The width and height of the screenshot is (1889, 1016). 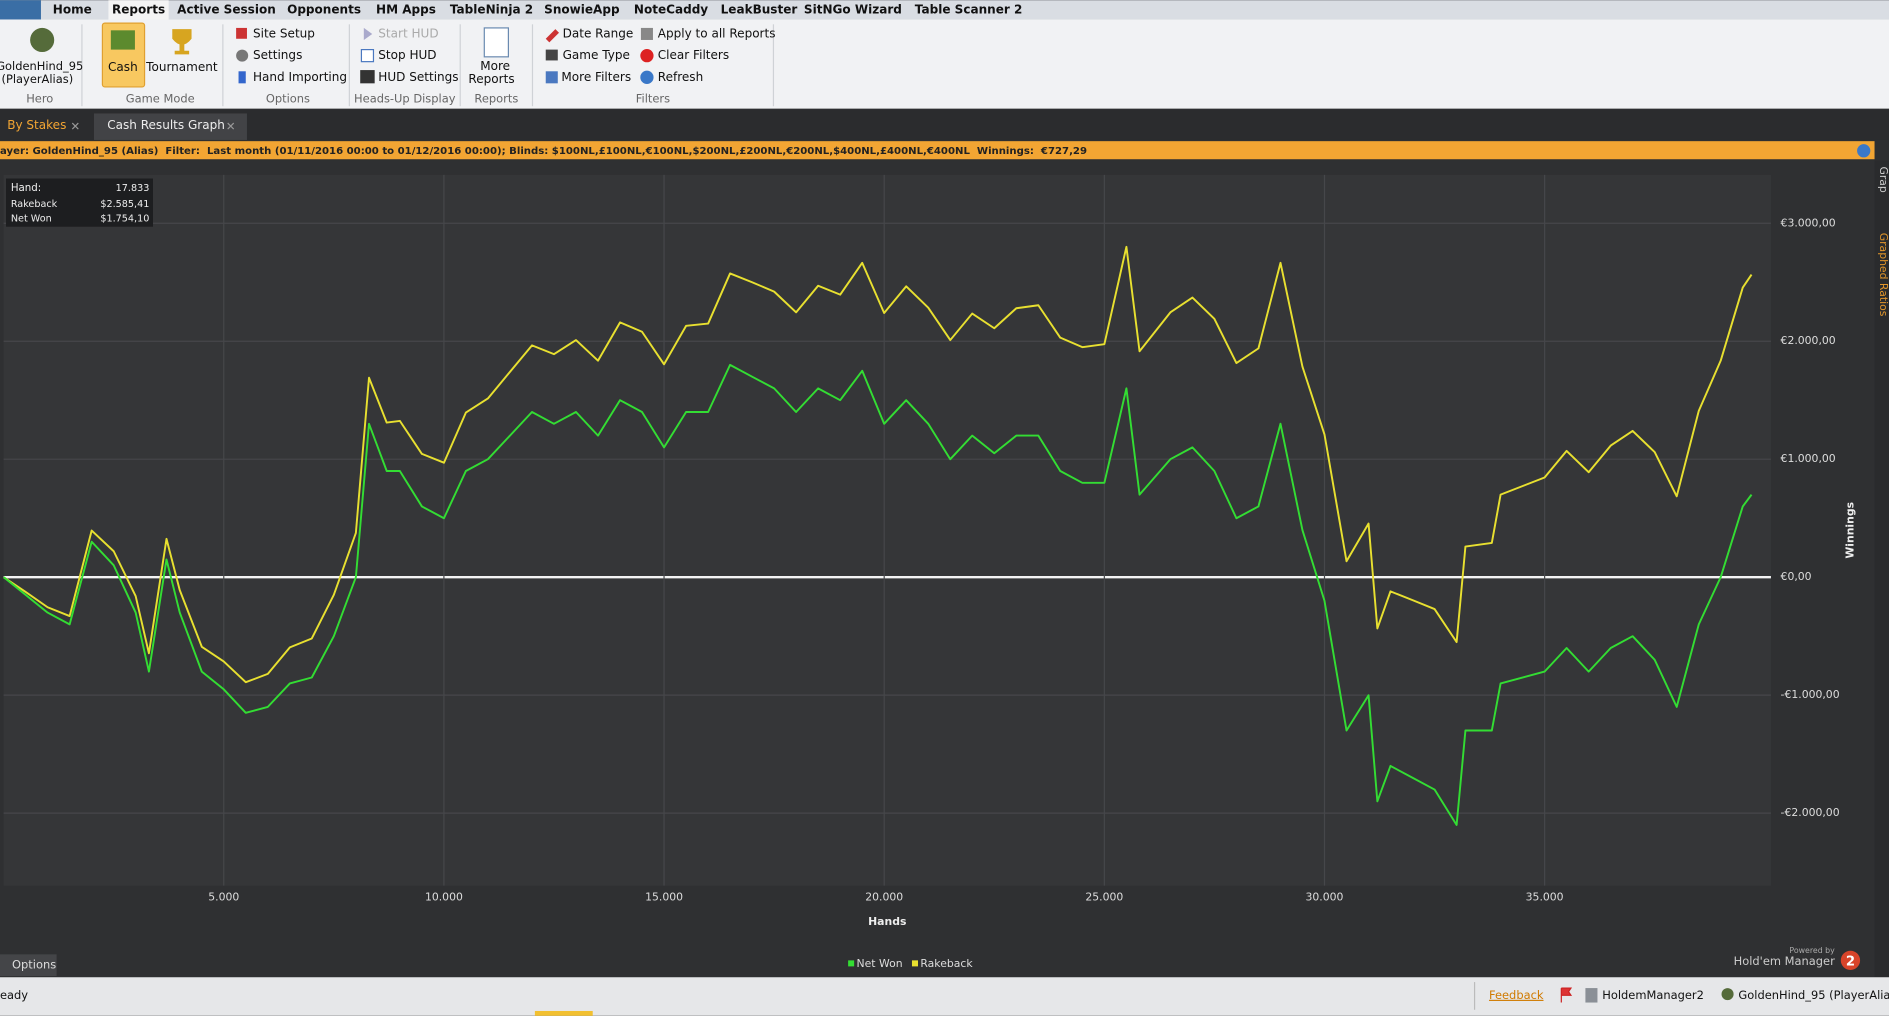 I want to click on group-label: Hero, so click(x=39, y=98).